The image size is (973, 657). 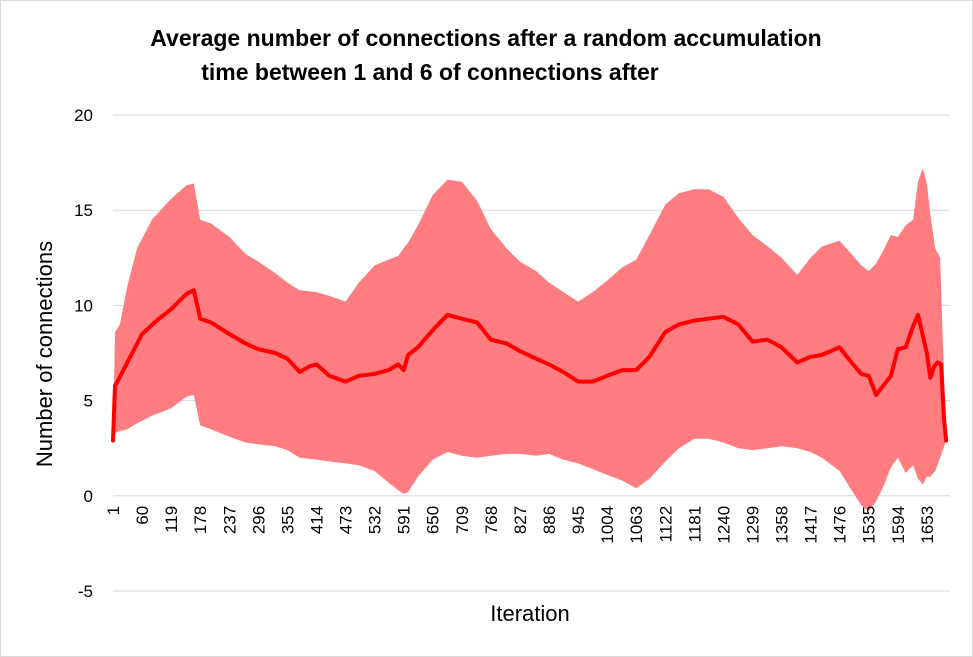 I want to click on x-tick-label: 1063, so click(x=636, y=525).